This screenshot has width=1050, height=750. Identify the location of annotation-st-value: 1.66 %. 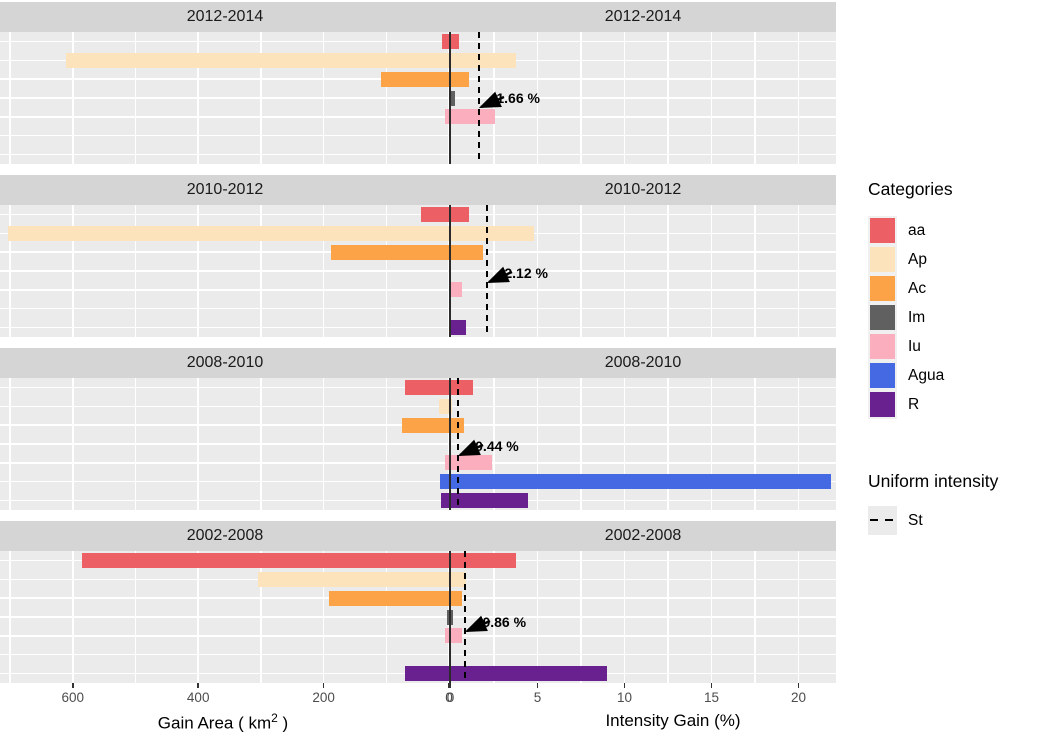
(518, 98).